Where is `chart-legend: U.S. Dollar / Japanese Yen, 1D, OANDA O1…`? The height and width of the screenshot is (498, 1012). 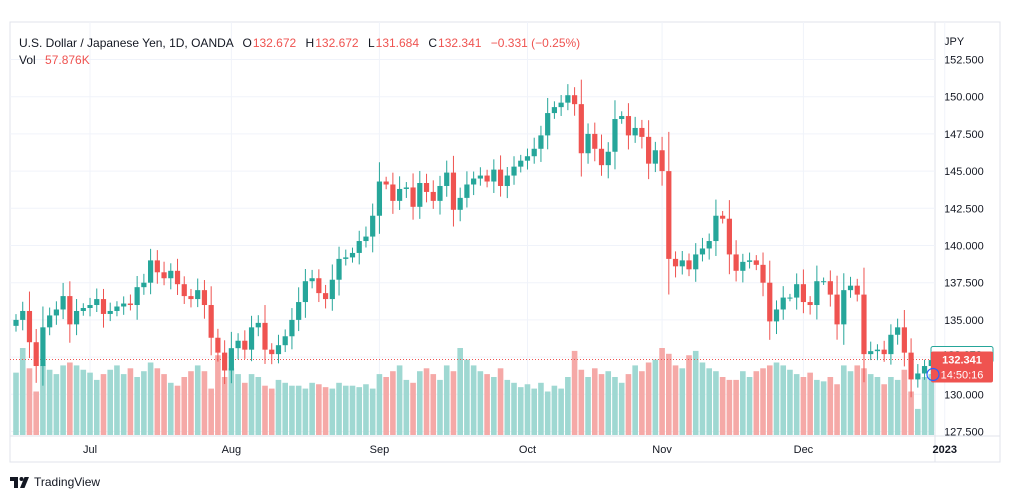
chart-legend: U.S. Dollar / Japanese Yen, 1D, OANDA O1… is located at coordinates (299, 52).